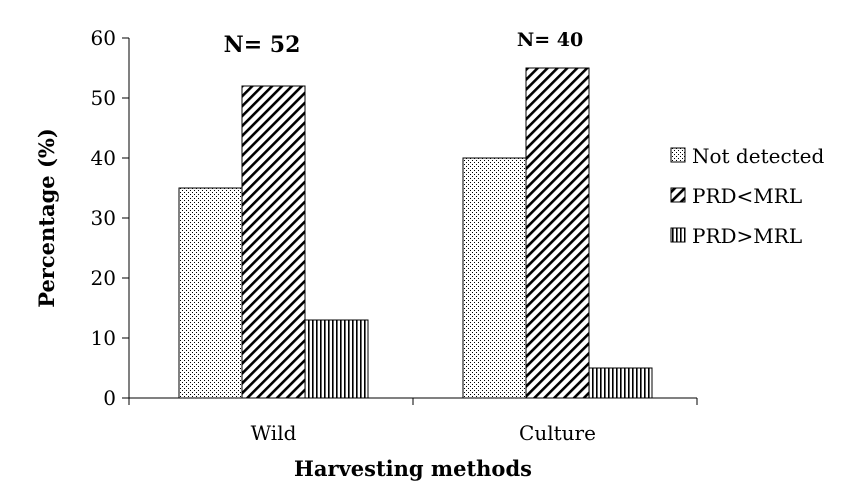 The width and height of the screenshot is (849, 489). Describe the element at coordinates (404, 43) in the screenshot. I see `annotations: N= 52 N= 40` at that location.